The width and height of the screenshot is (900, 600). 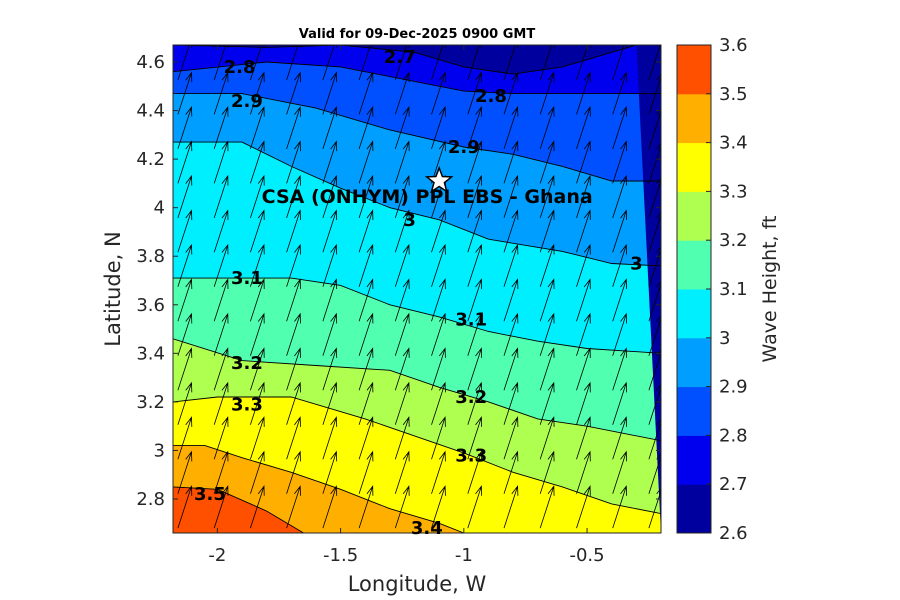 I want to click on site-label: CSA (ONHYM) PPL EBS - Ghana, so click(x=427, y=197).